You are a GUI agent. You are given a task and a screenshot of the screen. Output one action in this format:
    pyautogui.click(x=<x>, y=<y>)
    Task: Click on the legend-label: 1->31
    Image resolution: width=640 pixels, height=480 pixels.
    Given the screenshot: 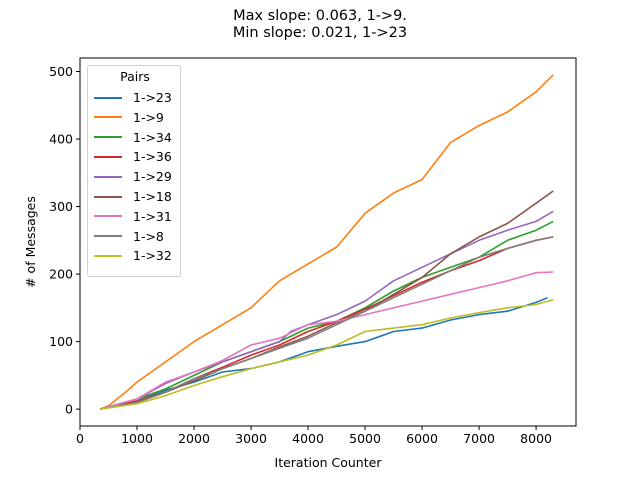 What is the action you would take?
    pyautogui.click(x=152, y=216)
    